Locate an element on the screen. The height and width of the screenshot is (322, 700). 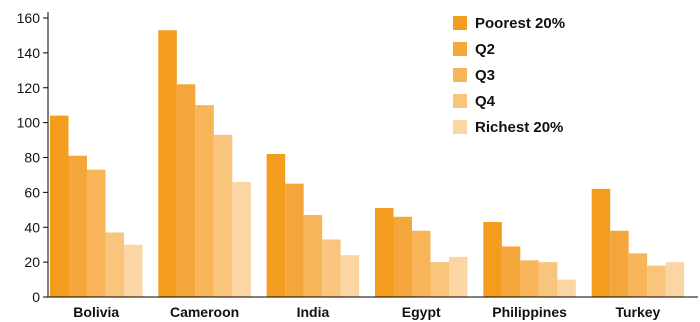
y-tick-label: 80 is located at coordinates (32, 158).